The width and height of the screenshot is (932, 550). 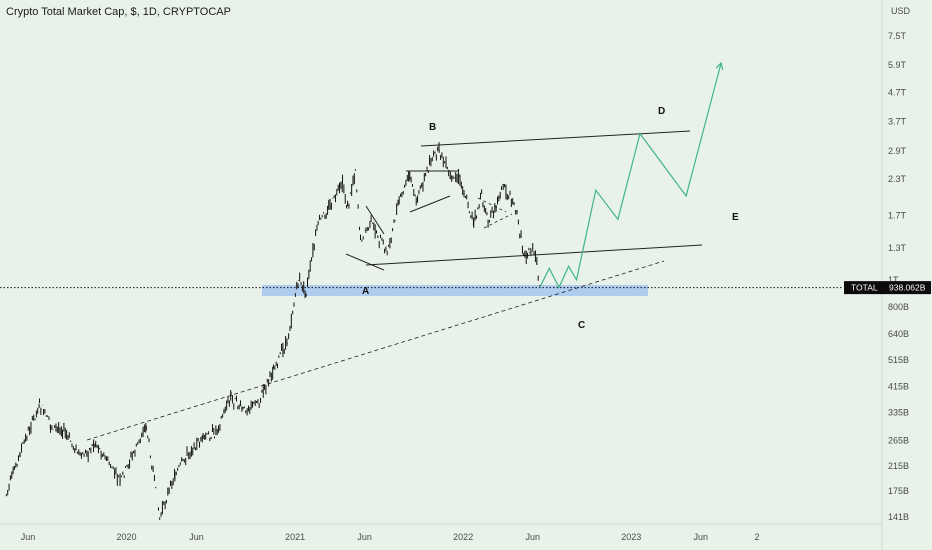 What do you see at coordinates (432, 127) in the screenshot?
I see `wave-label-b: B` at bounding box center [432, 127].